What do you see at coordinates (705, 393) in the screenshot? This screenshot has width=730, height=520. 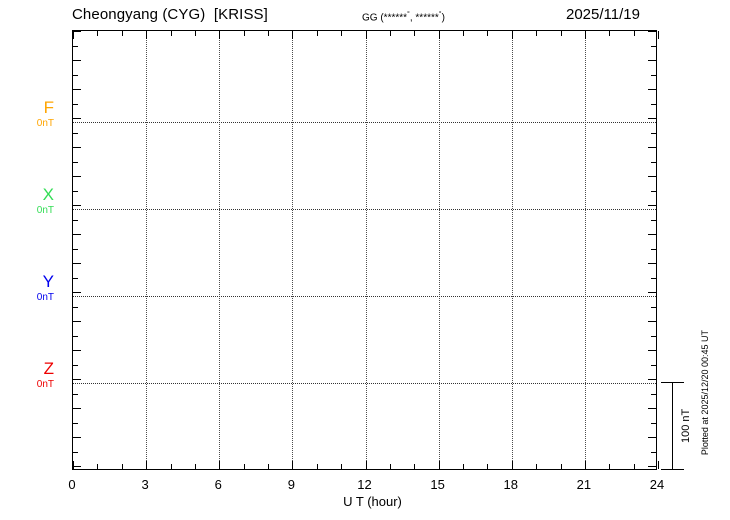 I see `plotted-at-timestamp: Plotted at 2025/12/20 00:45 UT` at bounding box center [705, 393].